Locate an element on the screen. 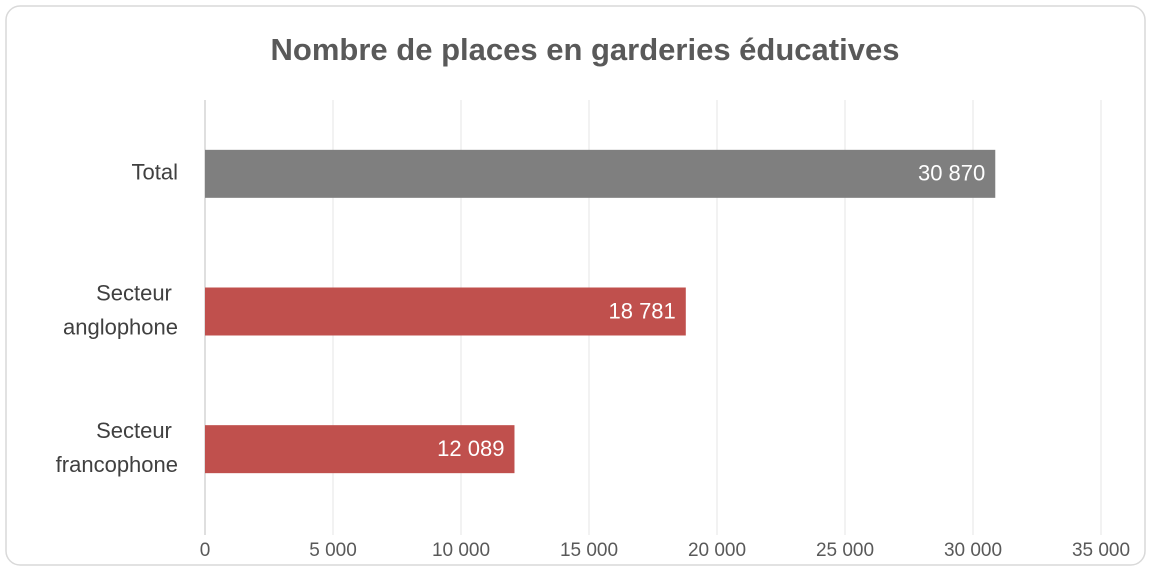 This screenshot has height=571, width=1151. x-tick-label: 30 000 is located at coordinates (973, 550).